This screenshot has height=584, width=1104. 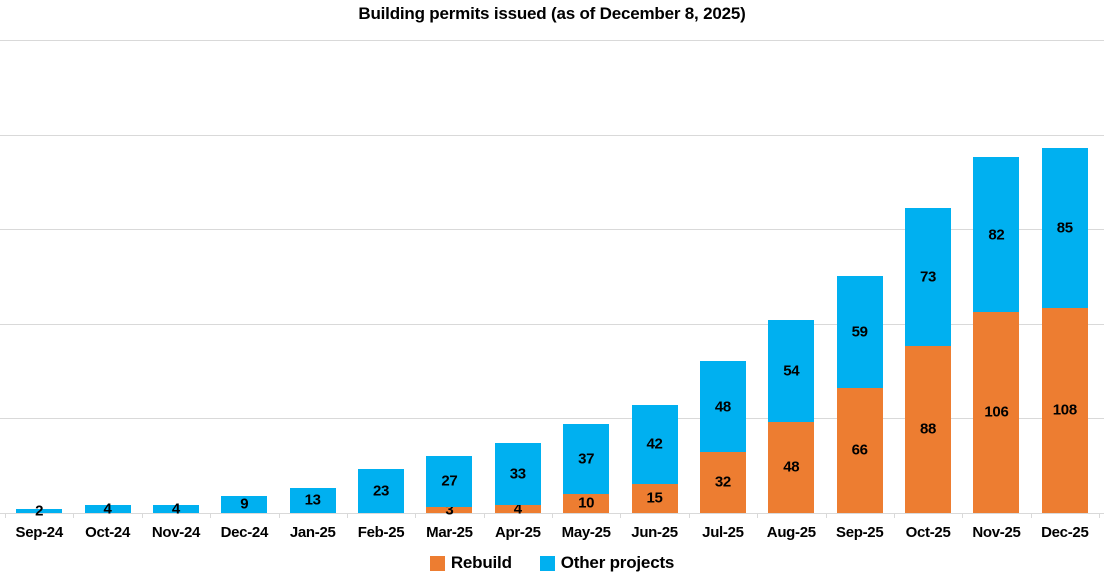 What do you see at coordinates (313, 256) in the screenshot?
I see `bar-group: 13` at bounding box center [313, 256].